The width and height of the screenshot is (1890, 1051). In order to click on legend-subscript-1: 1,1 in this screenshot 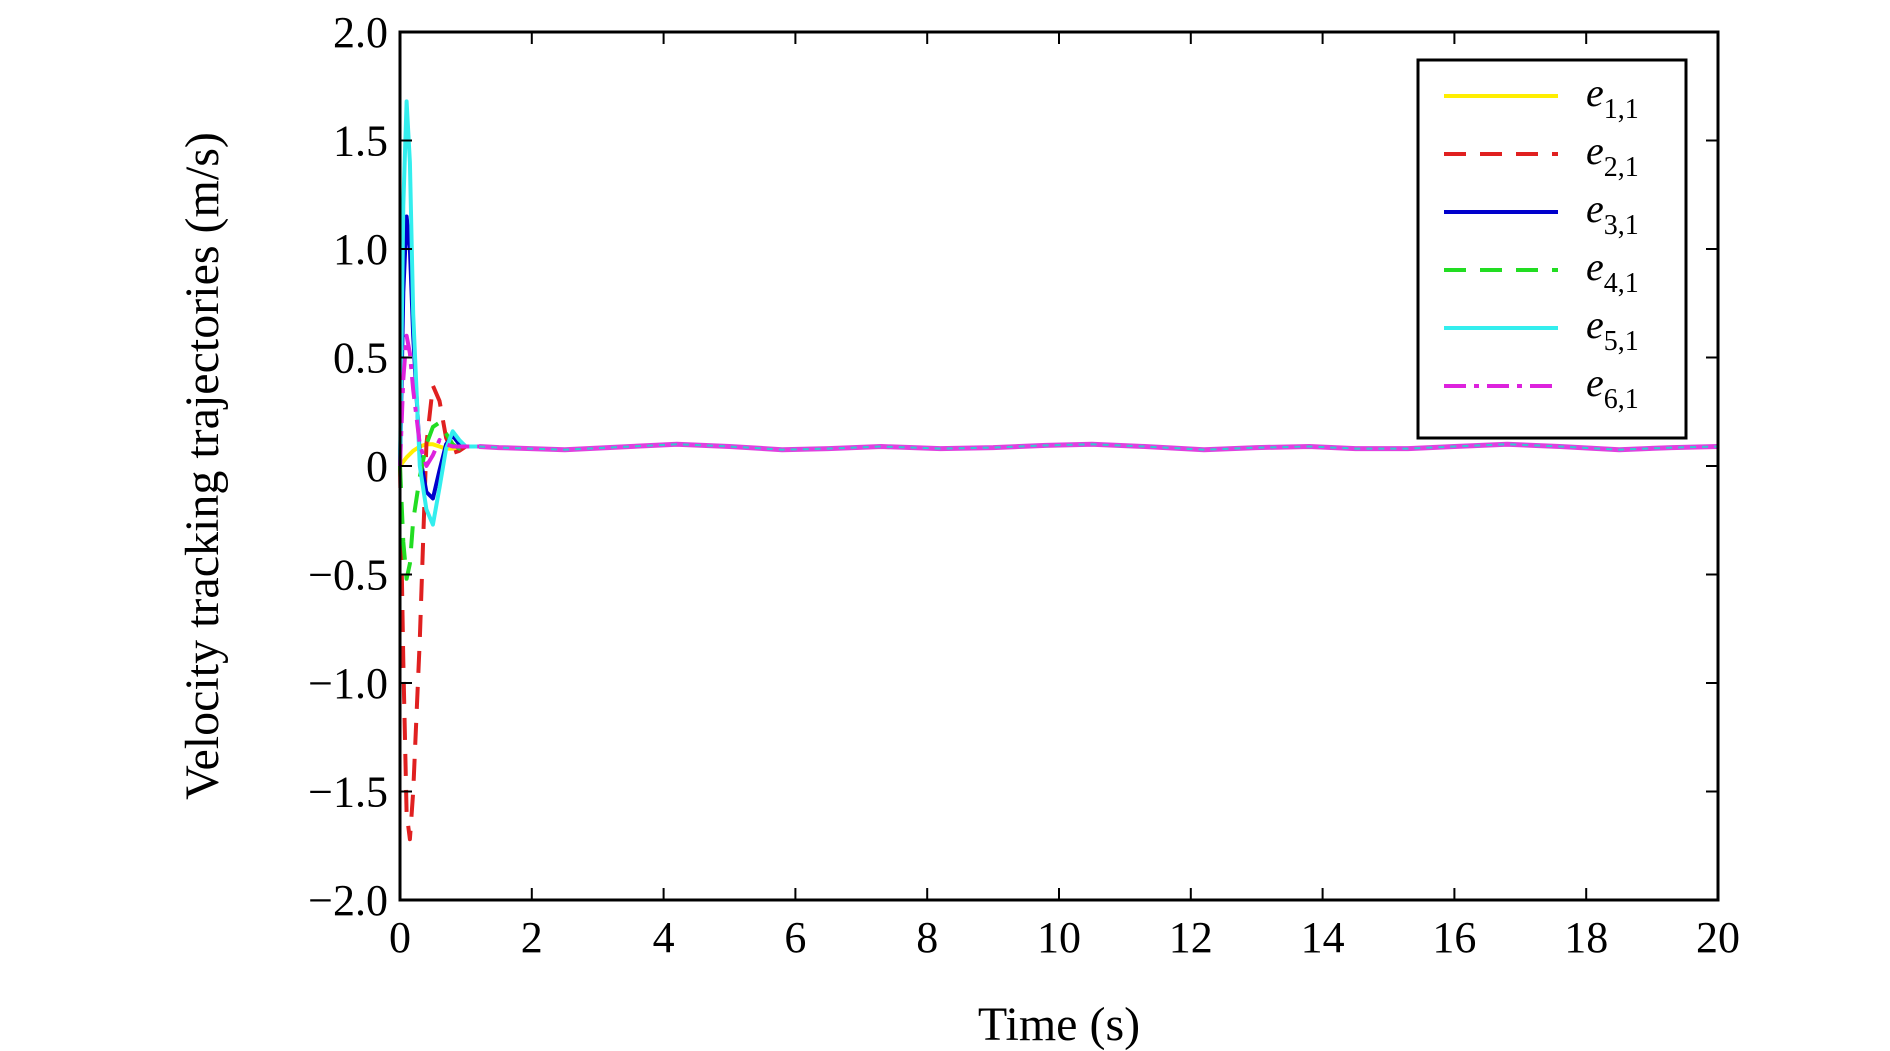, I will do `click(1621, 109)`.